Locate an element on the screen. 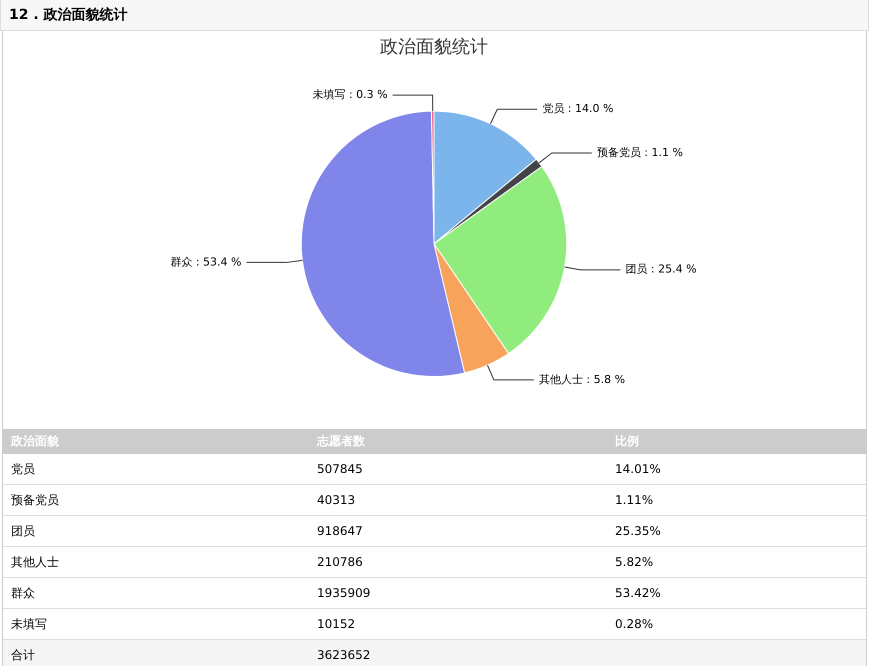  slice-label: 预备党员 : 1.1 % is located at coordinates (639, 152).